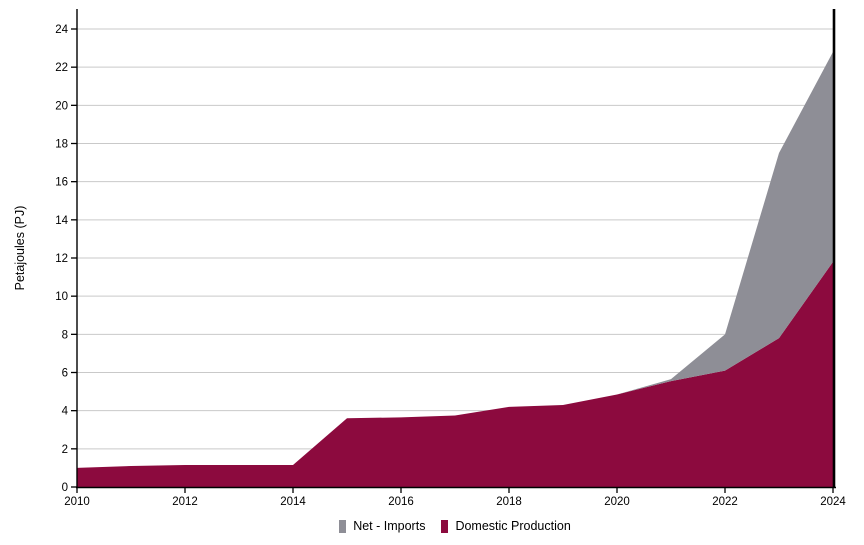 This screenshot has height=545, width=864. I want to click on legend-item-net-imports: Net - Imports, so click(382, 526).